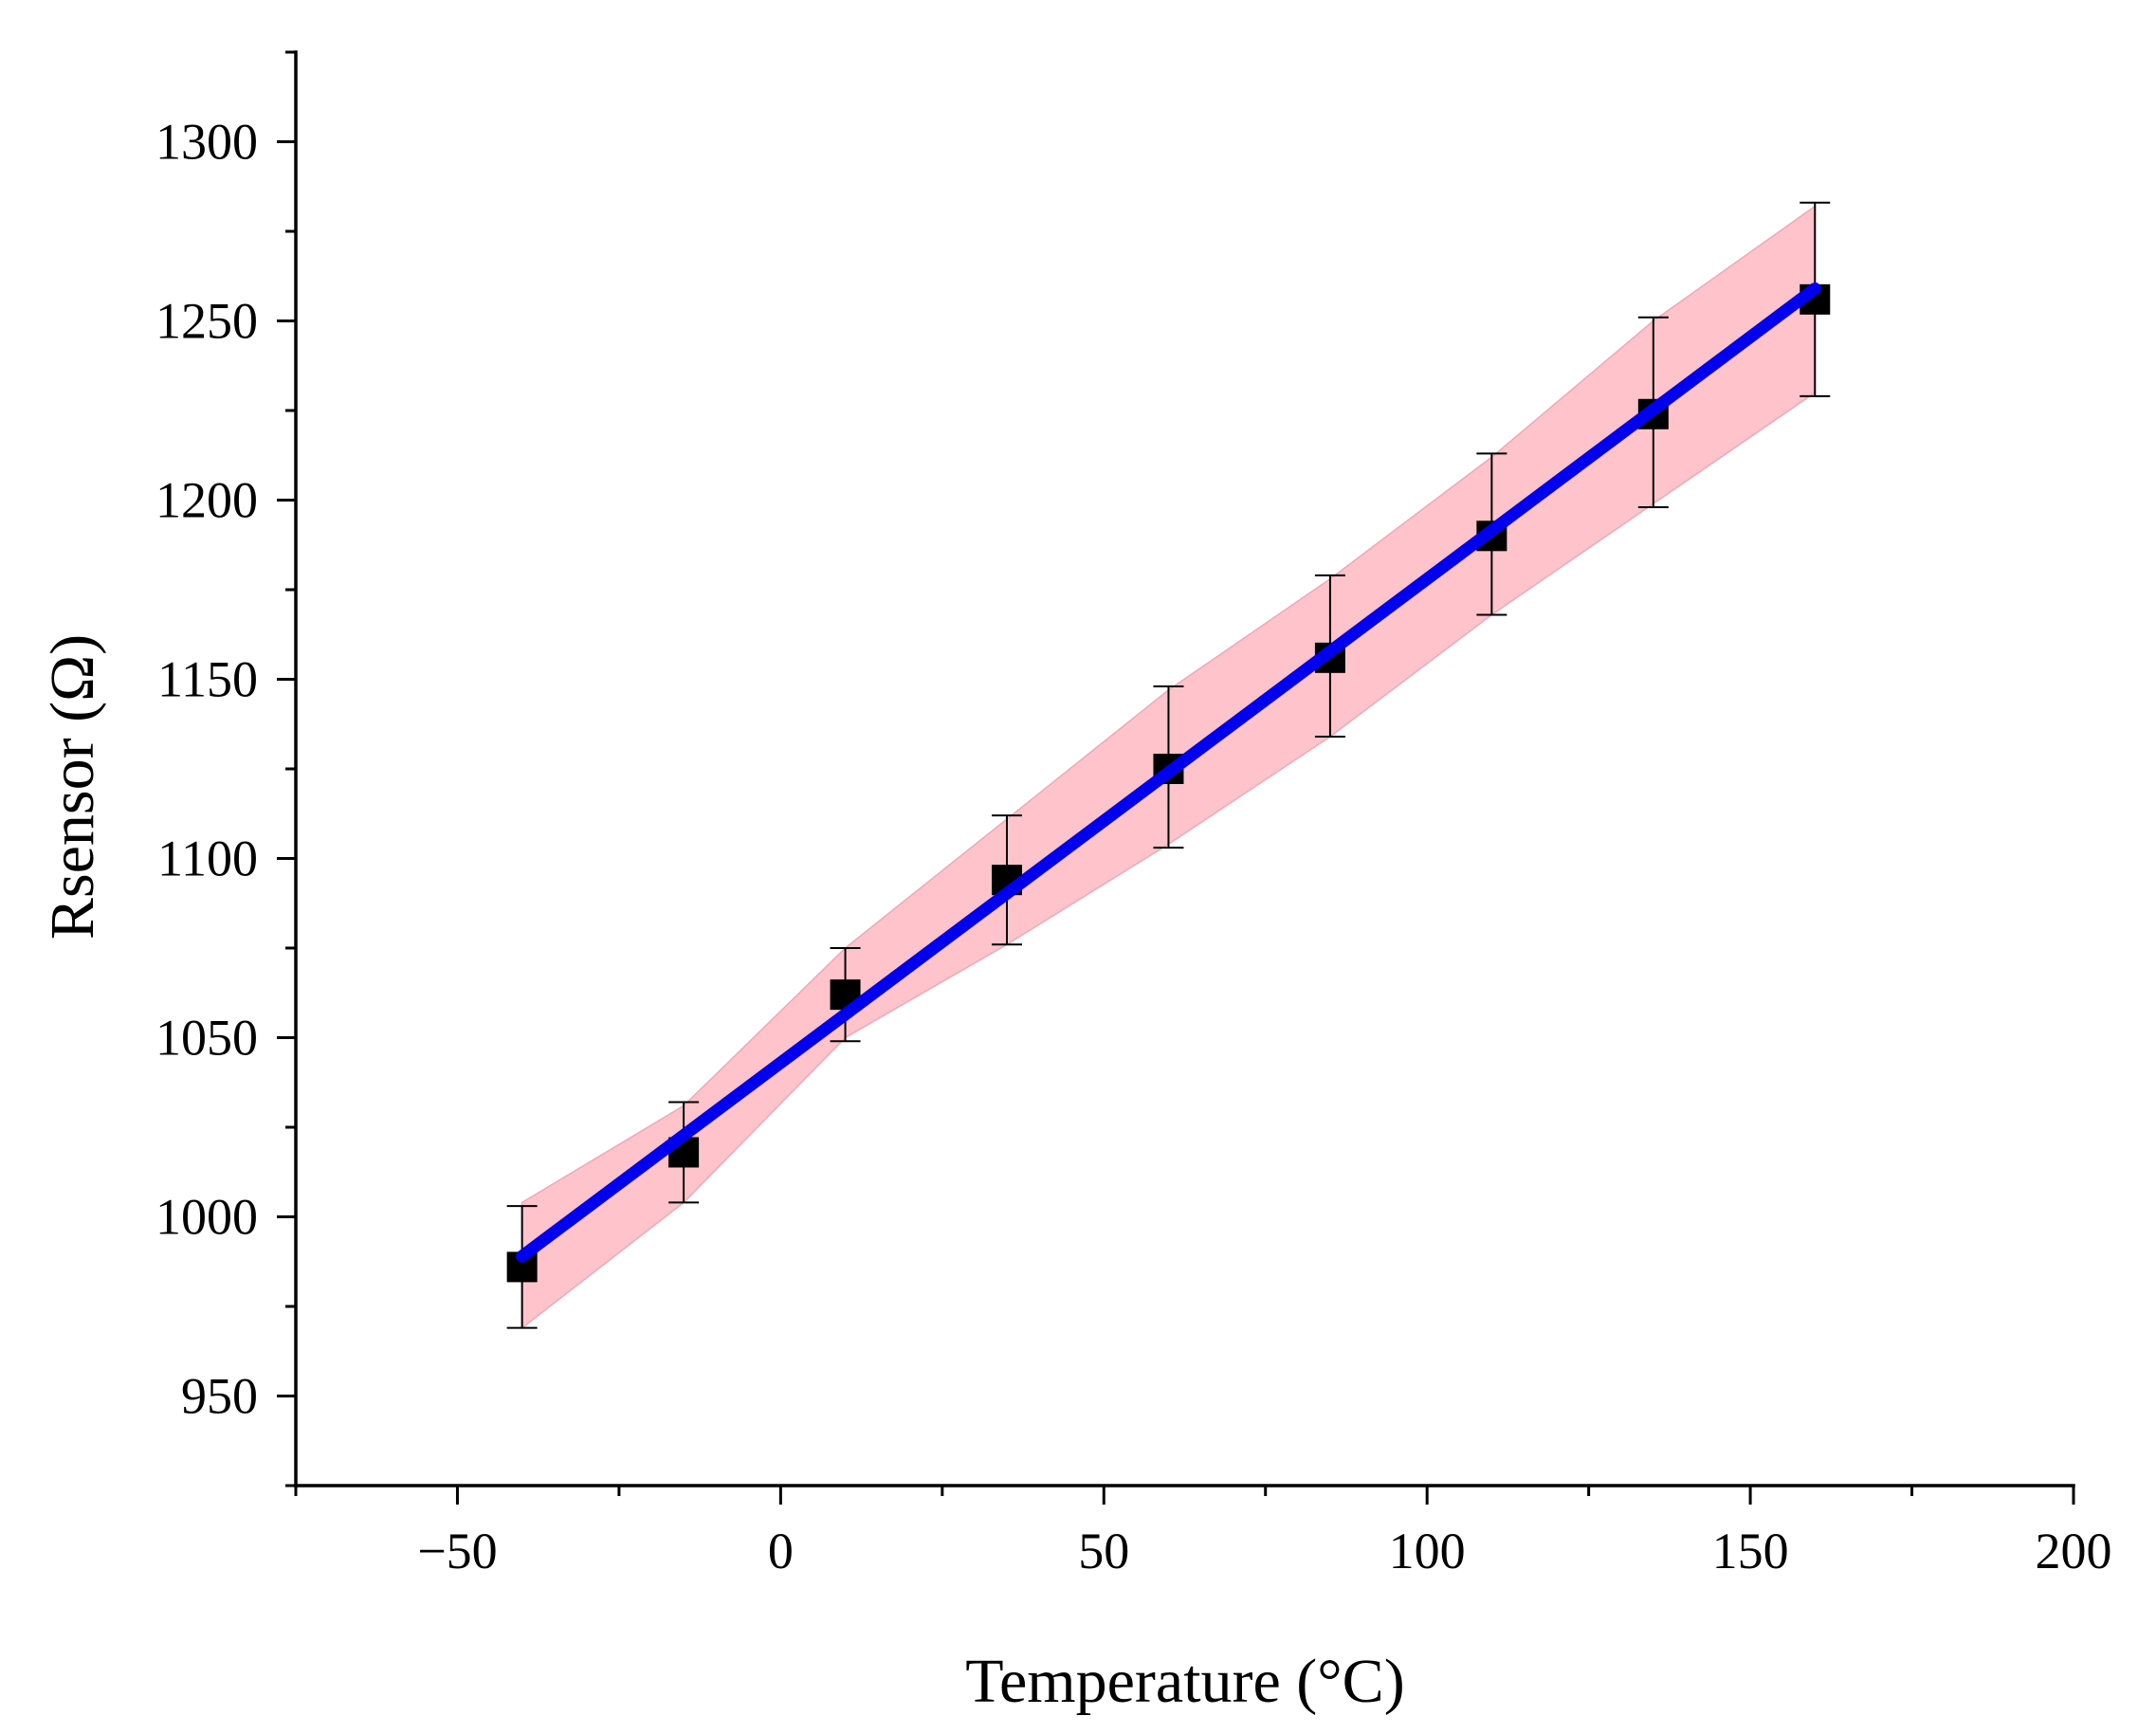 The height and width of the screenshot is (1734, 2156). I want to click on x-tick-label: 150, so click(1750, 1551).